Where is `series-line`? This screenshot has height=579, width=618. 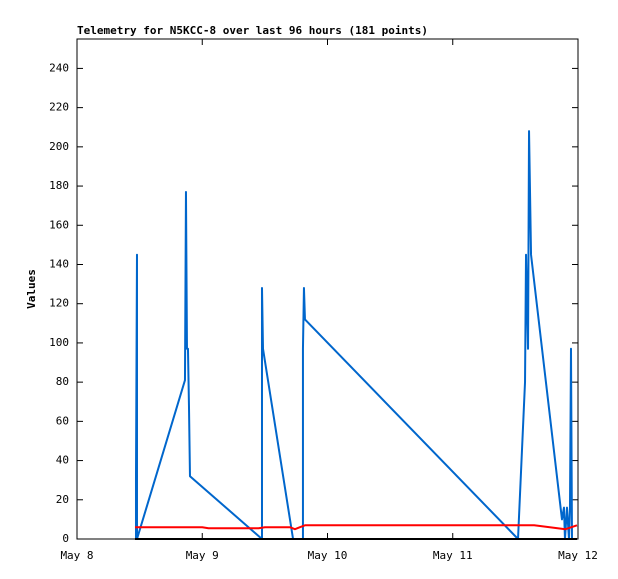
series-line is located at coordinates (356, 527).